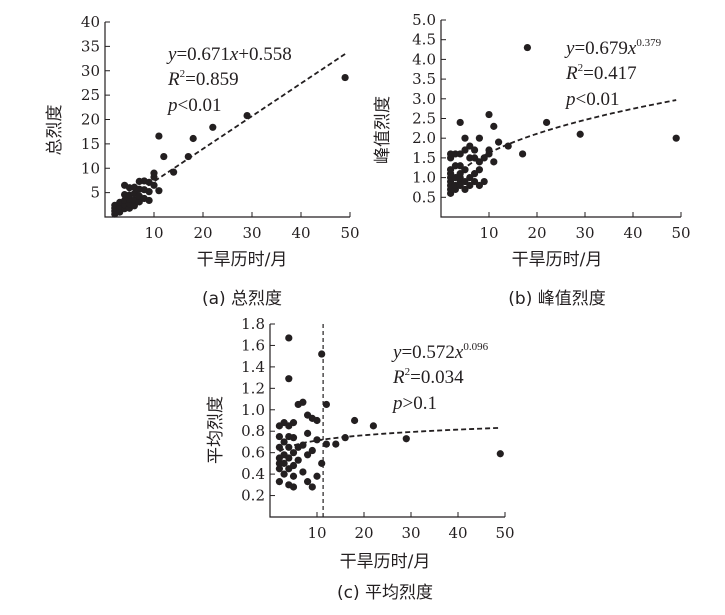 The image size is (725, 615). I want to click on fit-equation: y=0.679x0.379, so click(613, 48).